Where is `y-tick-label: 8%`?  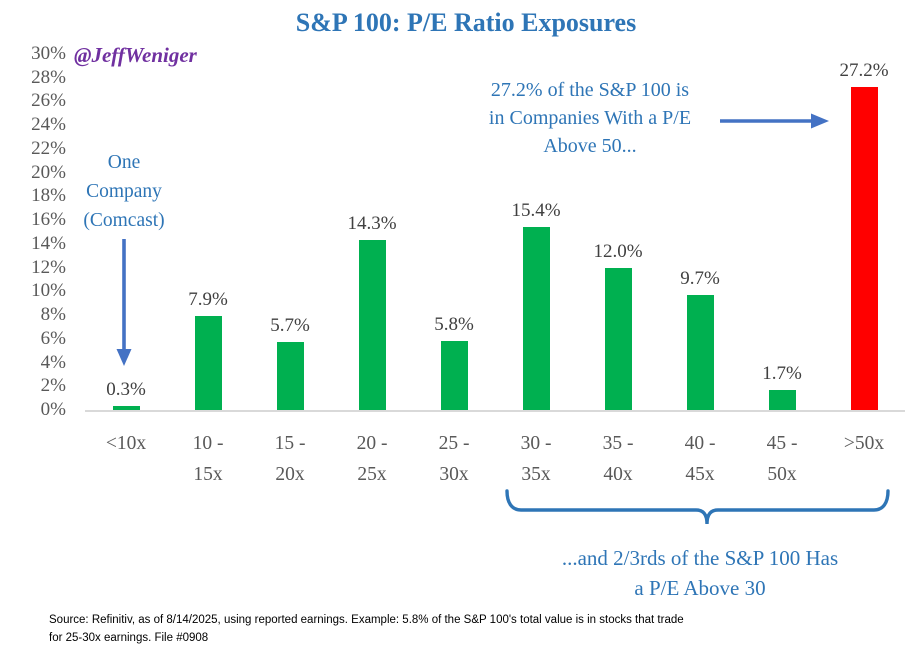 y-tick-label: 8% is located at coordinates (53, 315).